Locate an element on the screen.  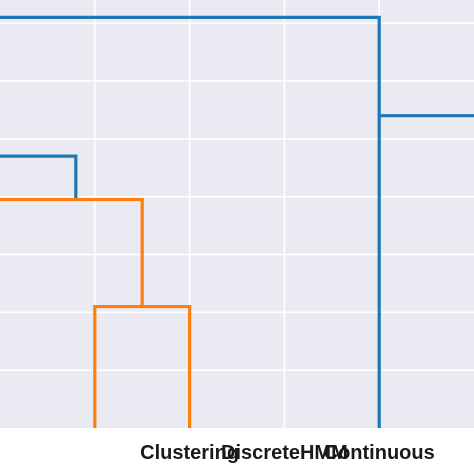
x-tick-label-3: Continuous is located at coordinates (379, 453).